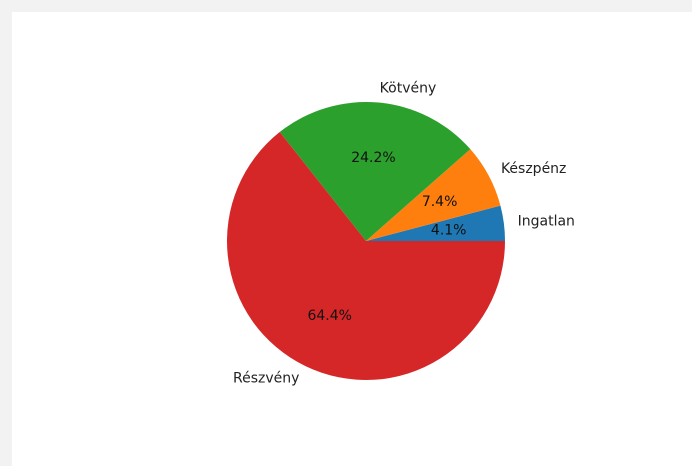  I want to click on pie-slice-ingatlan, so click(435, 223).